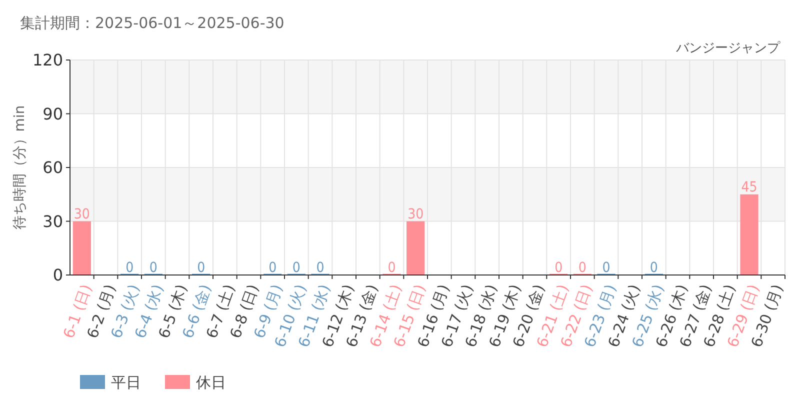 This screenshot has height=400, width=800. What do you see at coordinates (52, 168) in the screenshot?
I see `y-tick-label: 60` at bounding box center [52, 168].